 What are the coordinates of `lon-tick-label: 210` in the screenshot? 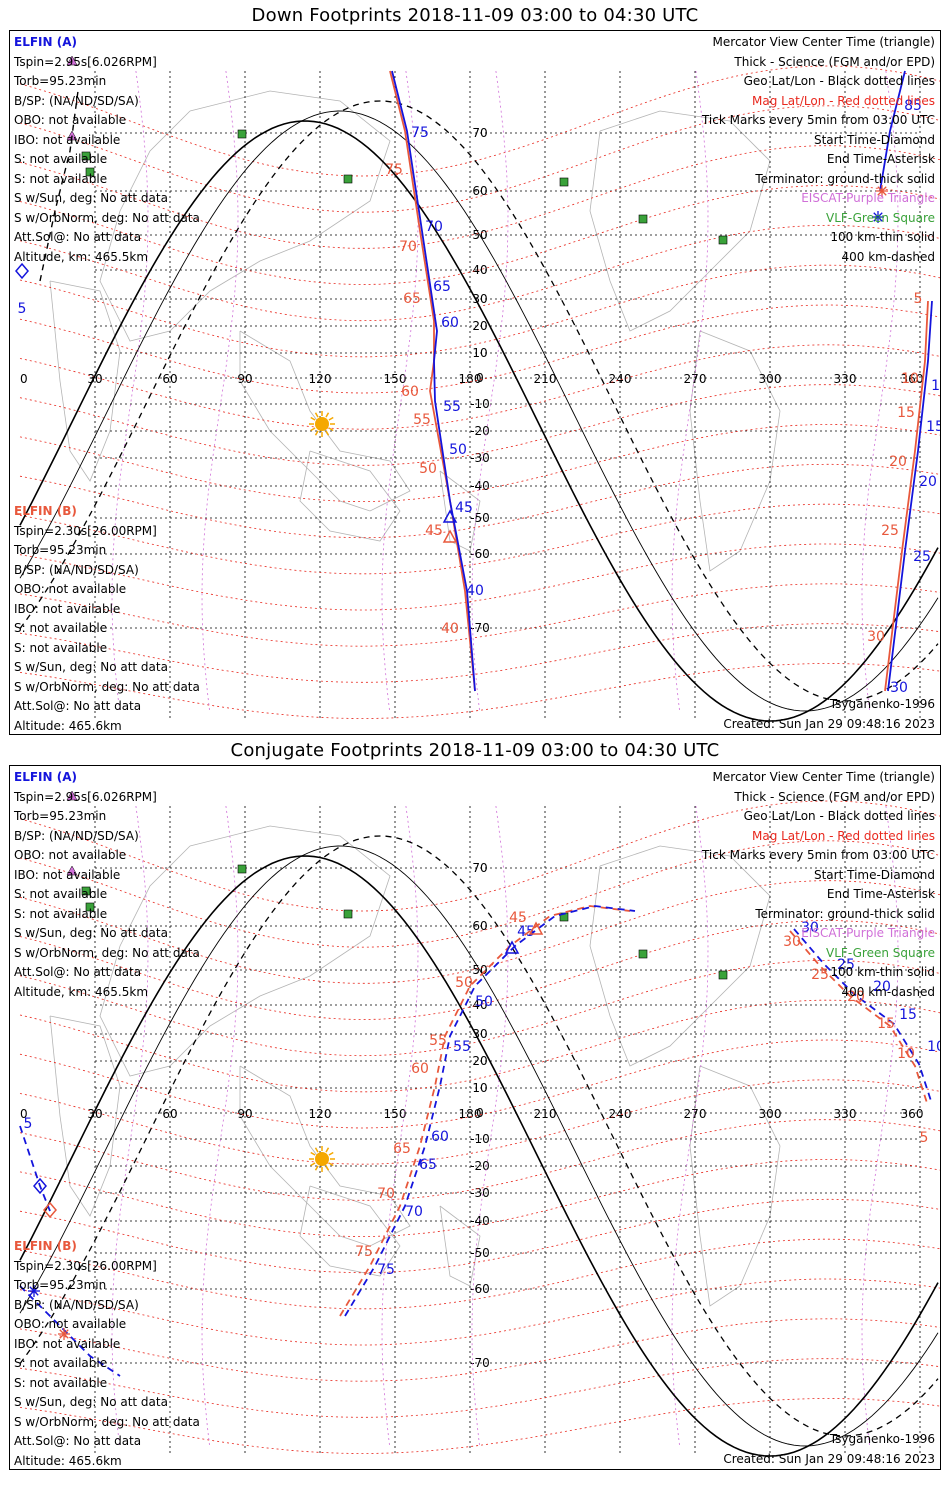 It's located at (545, 1114).